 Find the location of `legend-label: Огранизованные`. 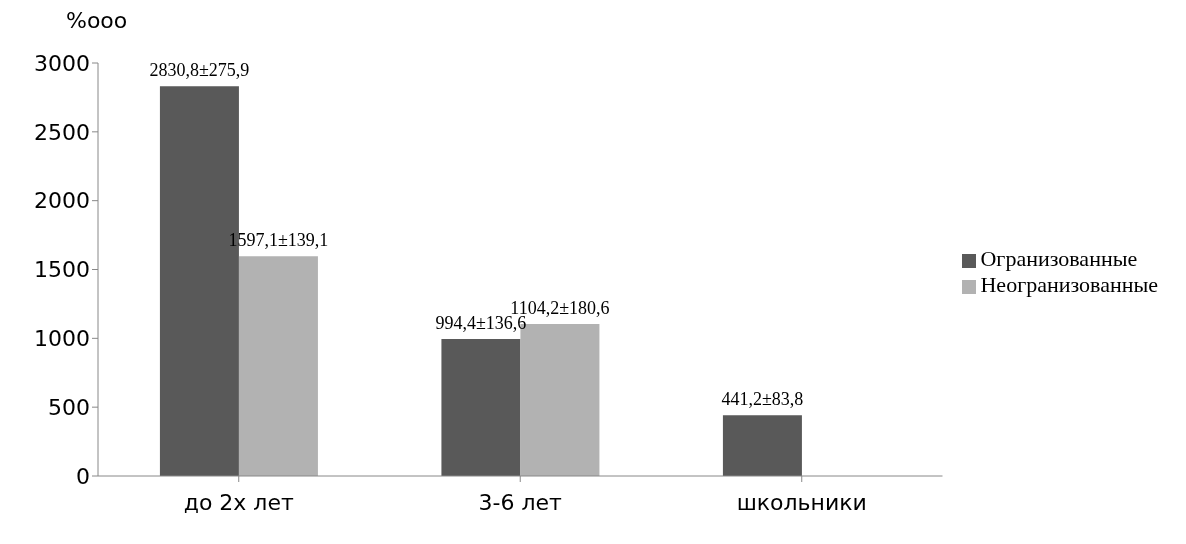

legend-label: Огранизованные is located at coordinates (1059, 258).